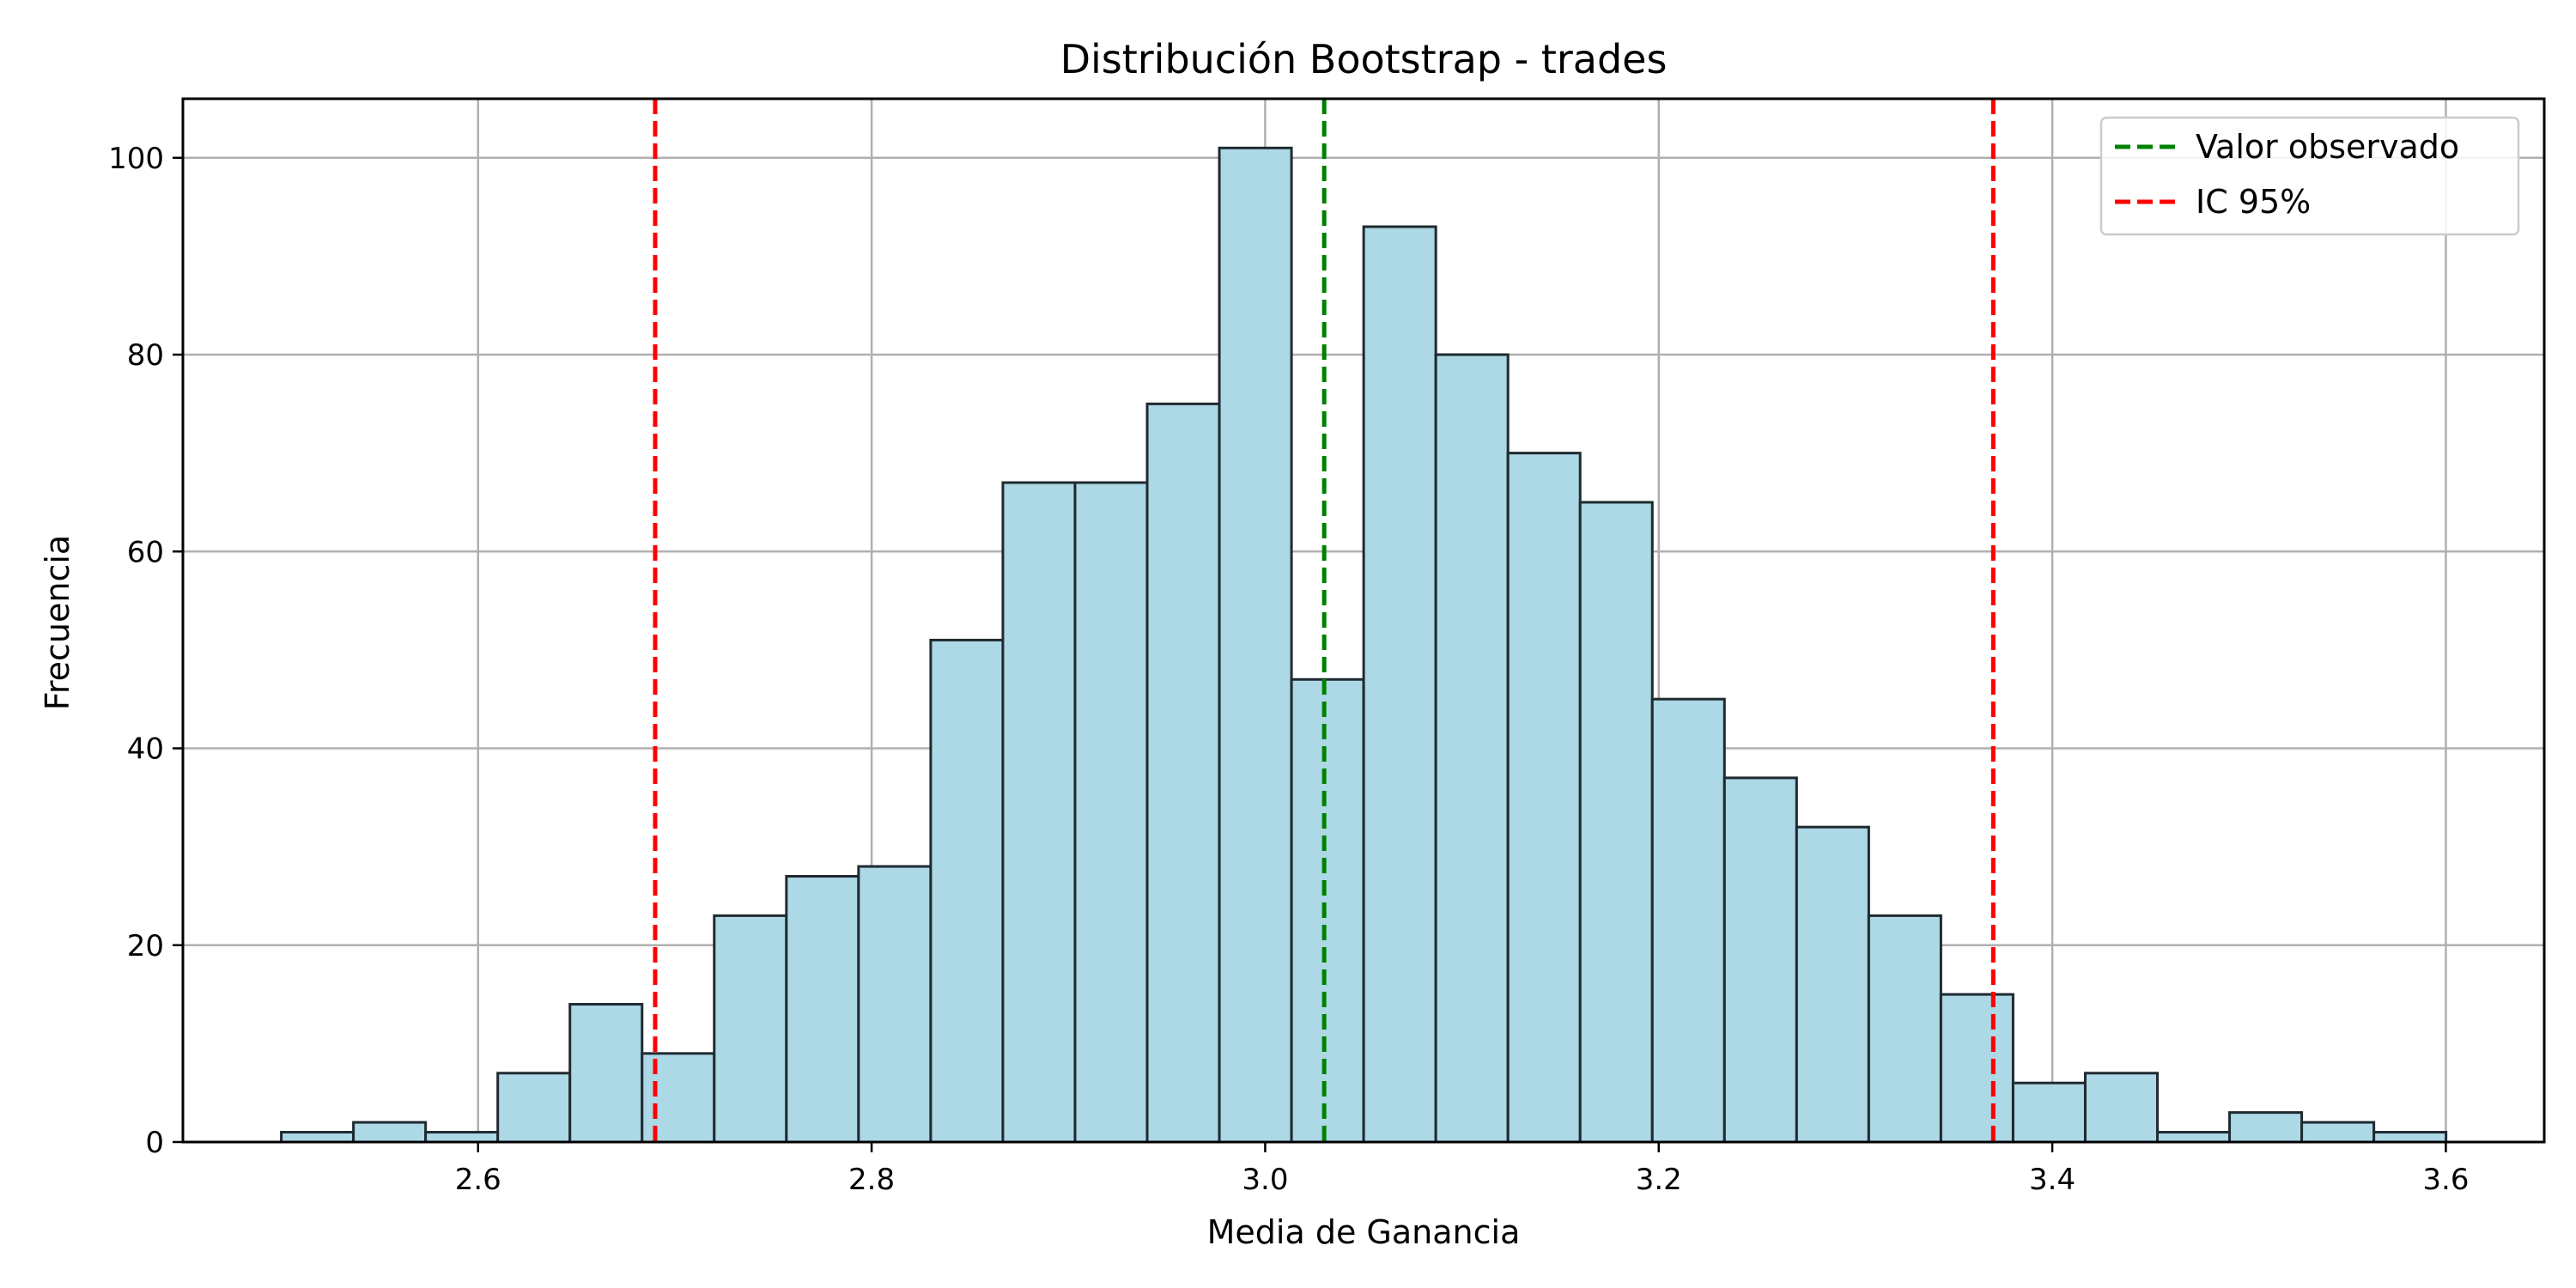  Describe the element at coordinates (145, 552) in the screenshot. I see `y-tick-label: 60` at that location.